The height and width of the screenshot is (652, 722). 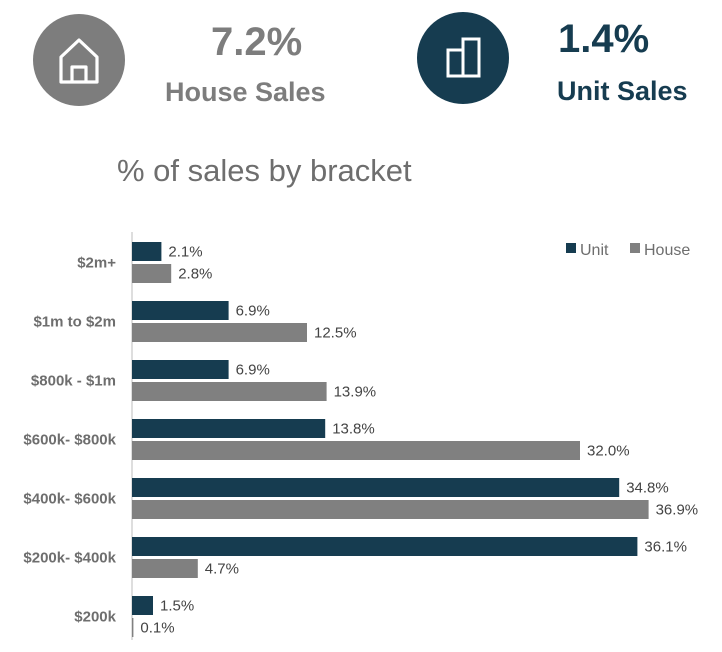 What do you see at coordinates (195, 274) in the screenshot?
I see `data-label-house-2m: 2.8%` at bounding box center [195, 274].